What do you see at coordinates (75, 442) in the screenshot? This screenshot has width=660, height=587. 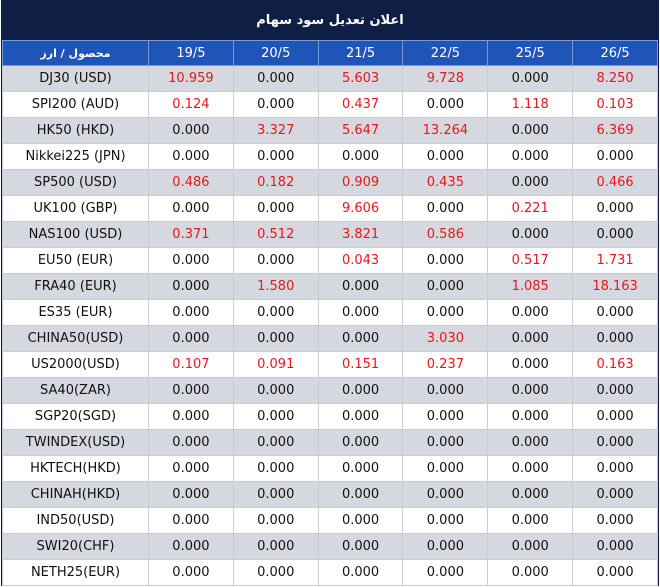 I see `symbol-cell: TWINDEX(USD)` at bounding box center [75, 442].